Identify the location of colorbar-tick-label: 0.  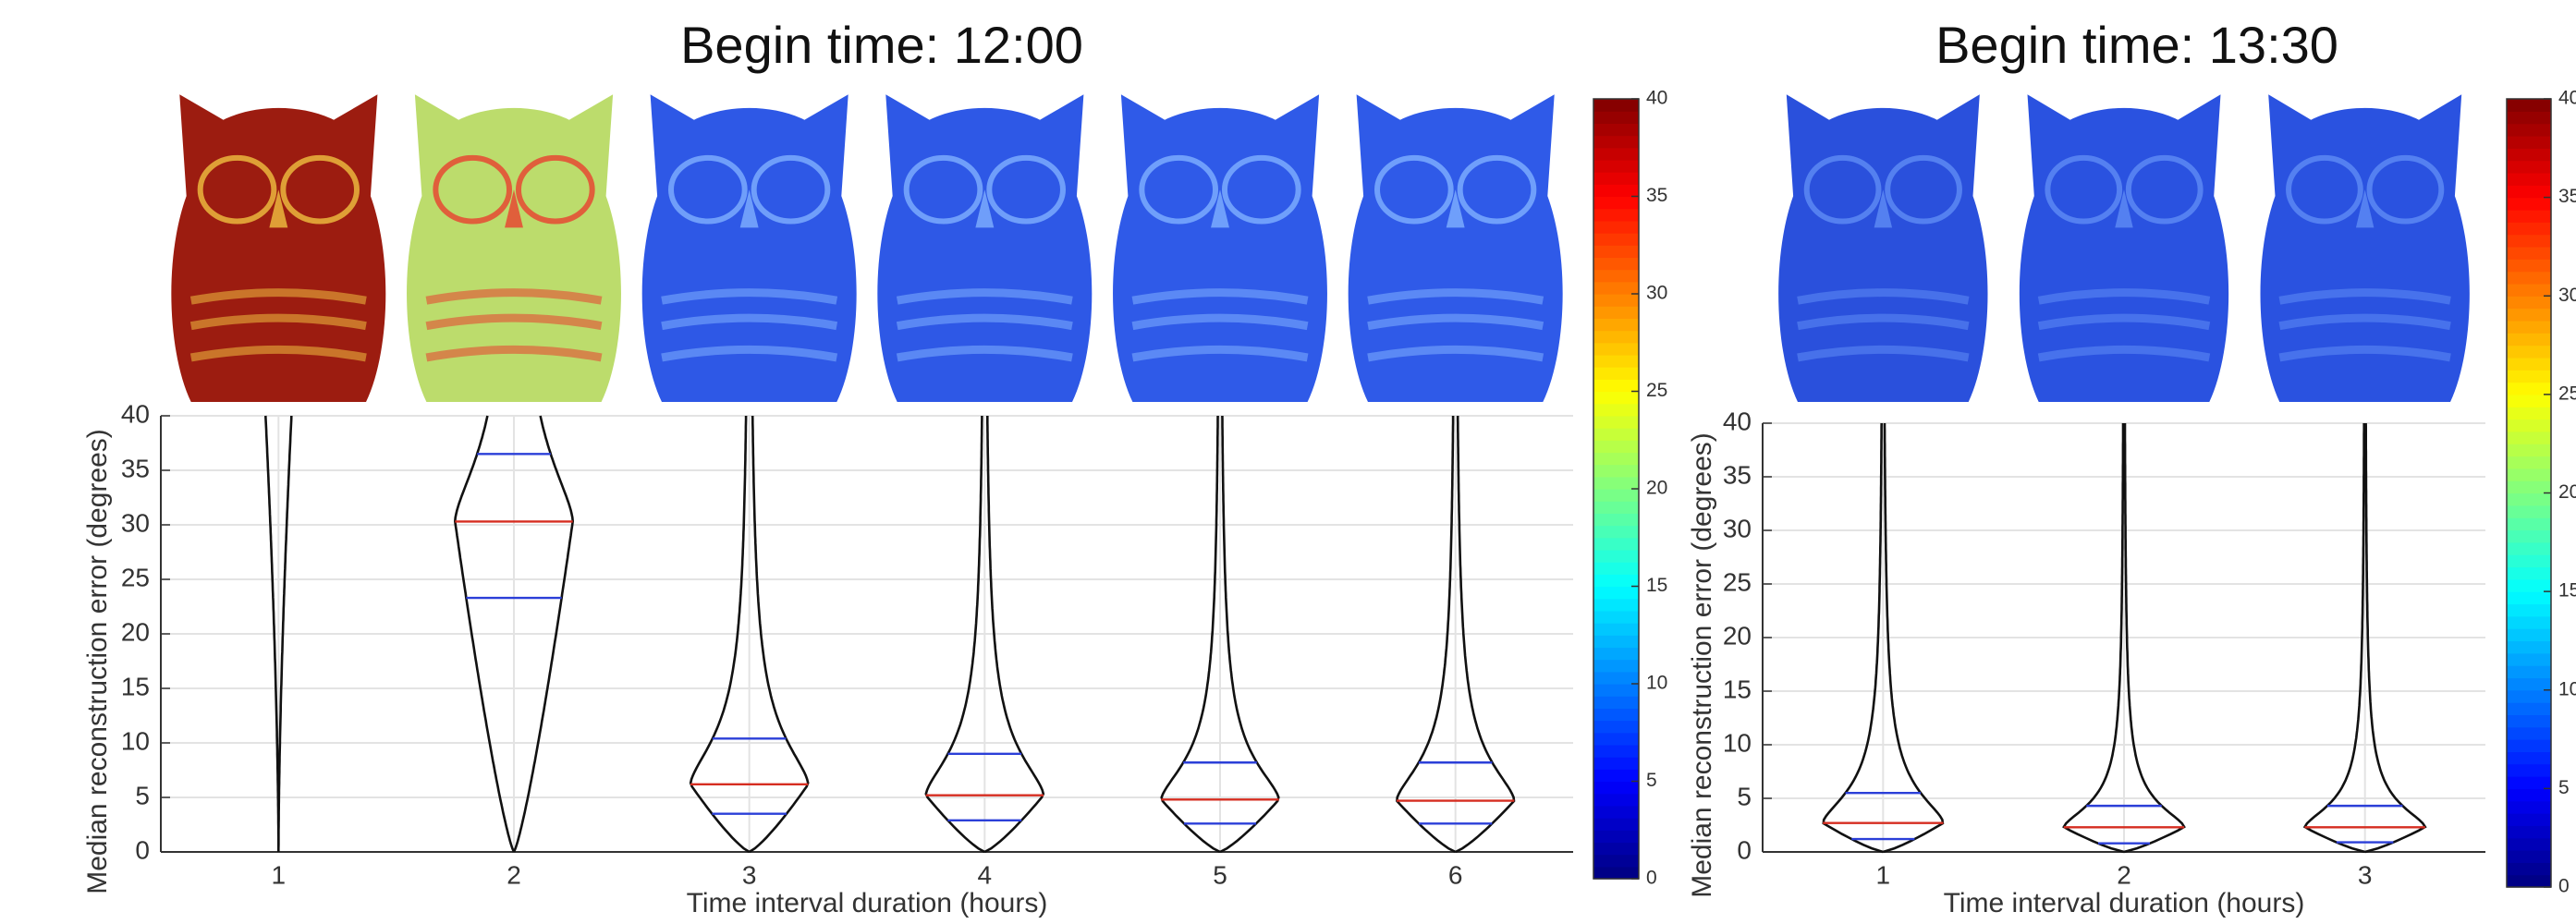
(1651, 878).